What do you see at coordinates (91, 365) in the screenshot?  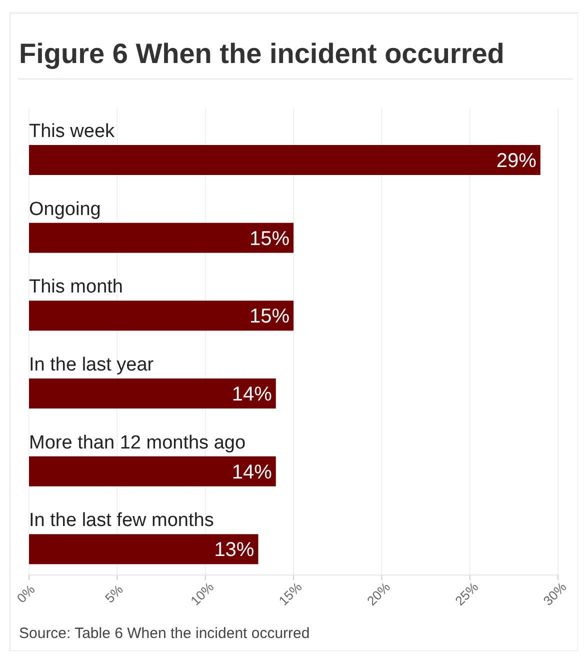 I see `y-tick-label: In the last year` at bounding box center [91, 365].